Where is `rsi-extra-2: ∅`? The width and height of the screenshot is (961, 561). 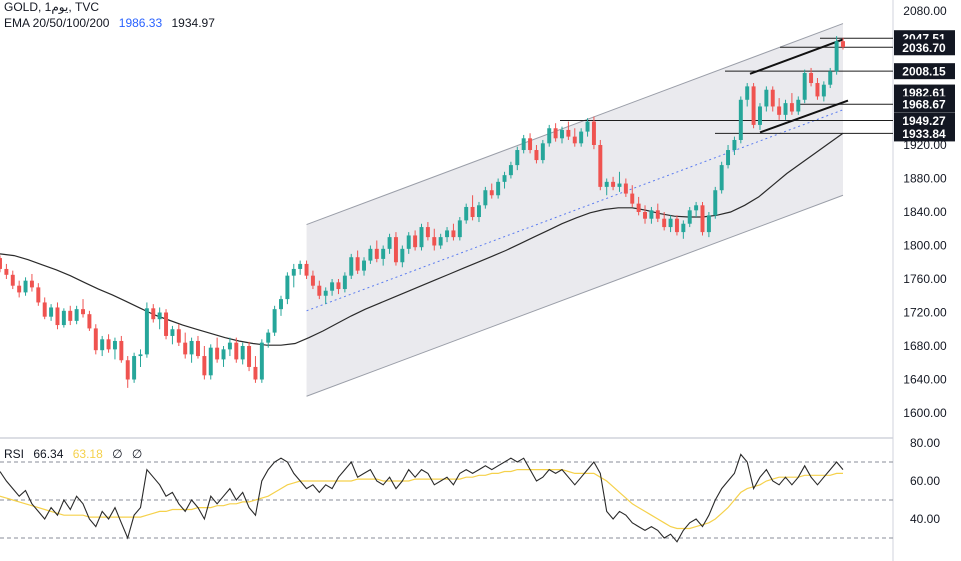 rsi-extra-2: ∅ is located at coordinates (137, 454).